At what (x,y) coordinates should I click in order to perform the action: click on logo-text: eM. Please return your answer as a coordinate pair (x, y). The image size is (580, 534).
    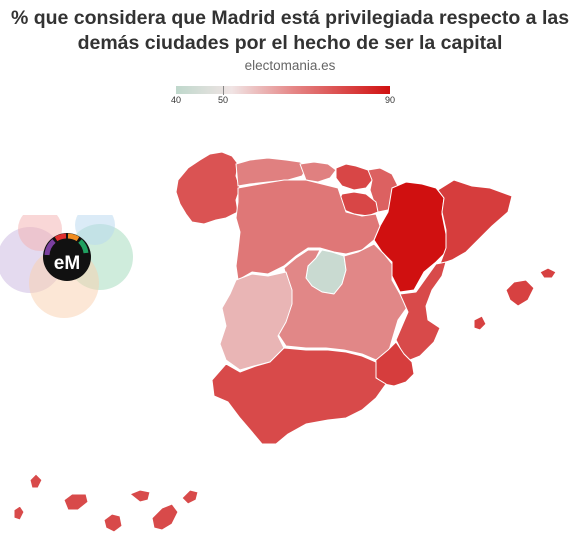
    Looking at the image, I should click on (67, 263).